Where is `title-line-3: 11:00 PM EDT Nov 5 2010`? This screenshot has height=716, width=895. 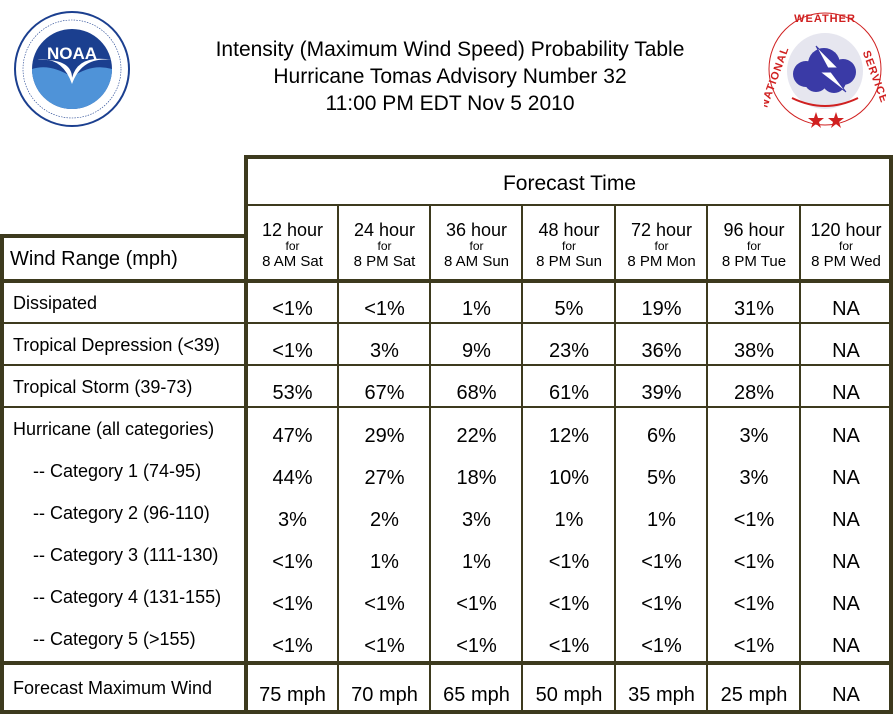 title-line-3: 11:00 PM EDT Nov 5 2010 is located at coordinates (450, 103).